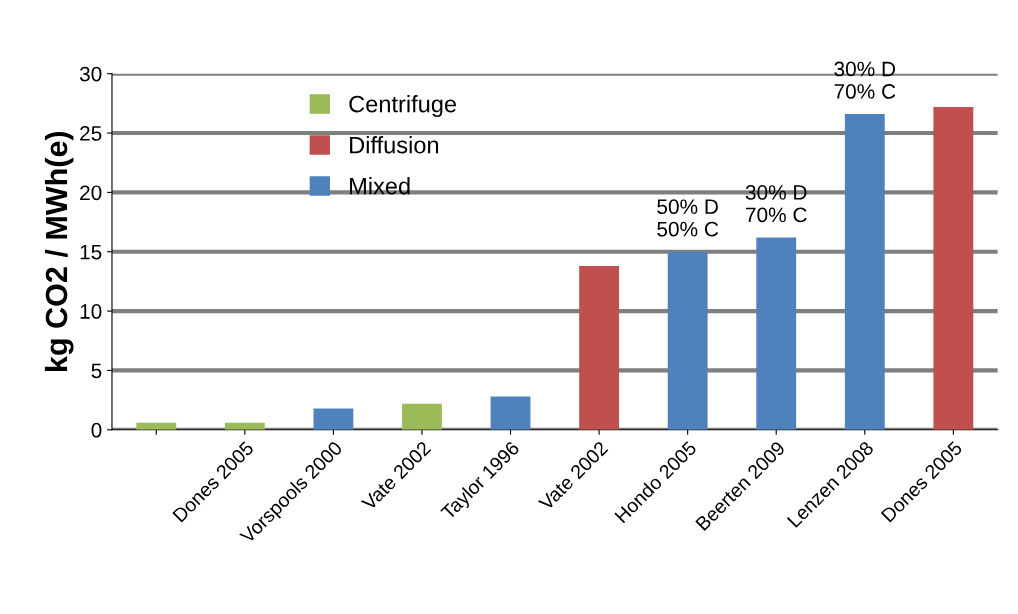 The width and height of the screenshot is (1018, 614). What do you see at coordinates (380, 186) in the screenshot?
I see `legend-label: Mixed` at bounding box center [380, 186].